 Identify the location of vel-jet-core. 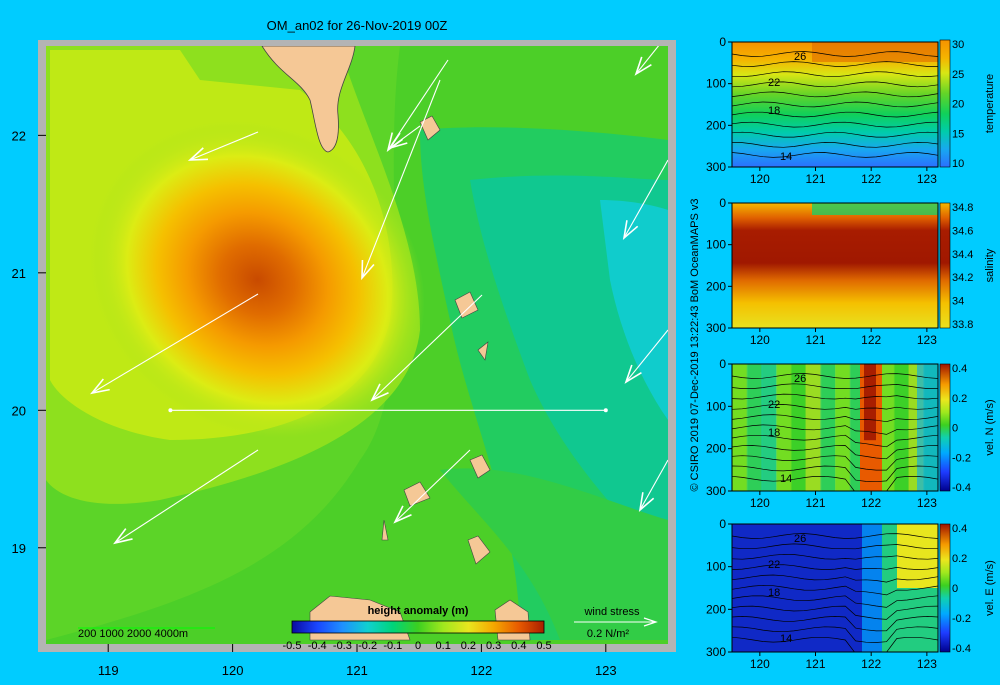
(870, 402).